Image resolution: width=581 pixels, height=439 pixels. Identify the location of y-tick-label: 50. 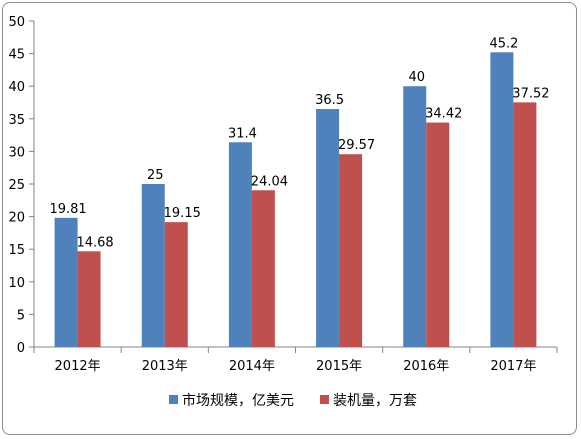
(16, 22).